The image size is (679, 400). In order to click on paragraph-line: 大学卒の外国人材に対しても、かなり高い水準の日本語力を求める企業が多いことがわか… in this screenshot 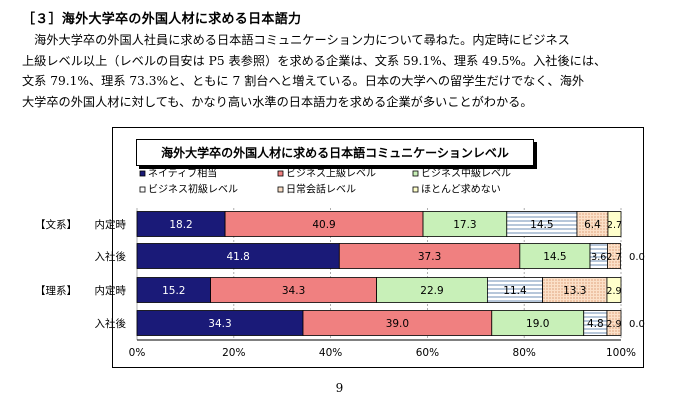, I will do `click(277, 101)`.